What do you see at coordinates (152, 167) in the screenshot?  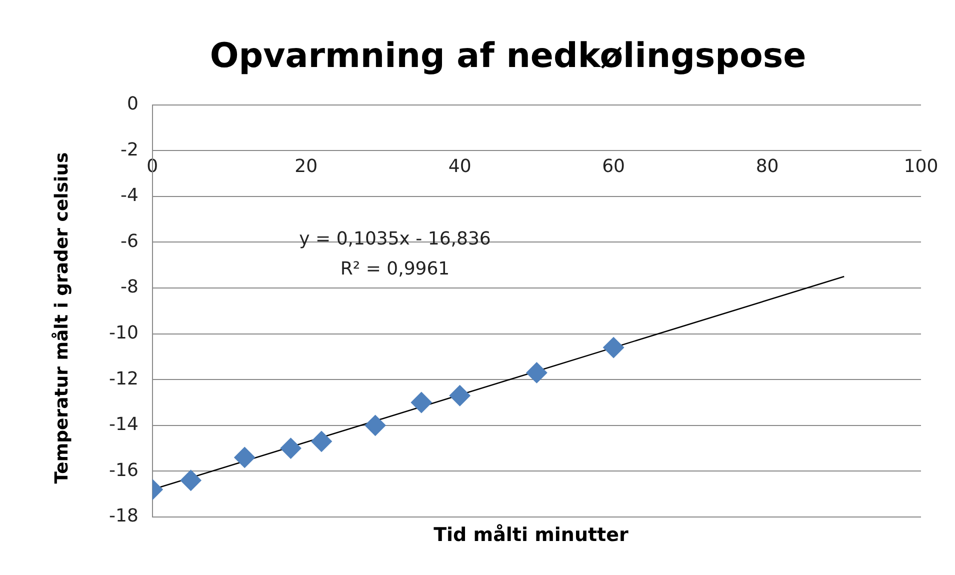 I see `x-tick-label: 0` at bounding box center [152, 167].